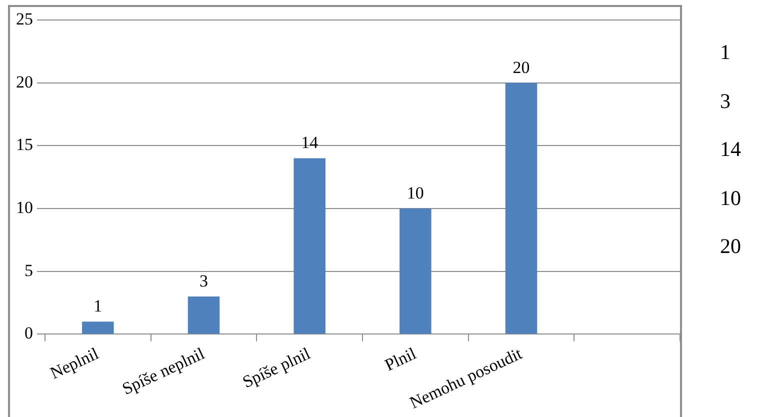 This screenshot has height=417, width=761. I want to click on text: 3, so click(726, 101).